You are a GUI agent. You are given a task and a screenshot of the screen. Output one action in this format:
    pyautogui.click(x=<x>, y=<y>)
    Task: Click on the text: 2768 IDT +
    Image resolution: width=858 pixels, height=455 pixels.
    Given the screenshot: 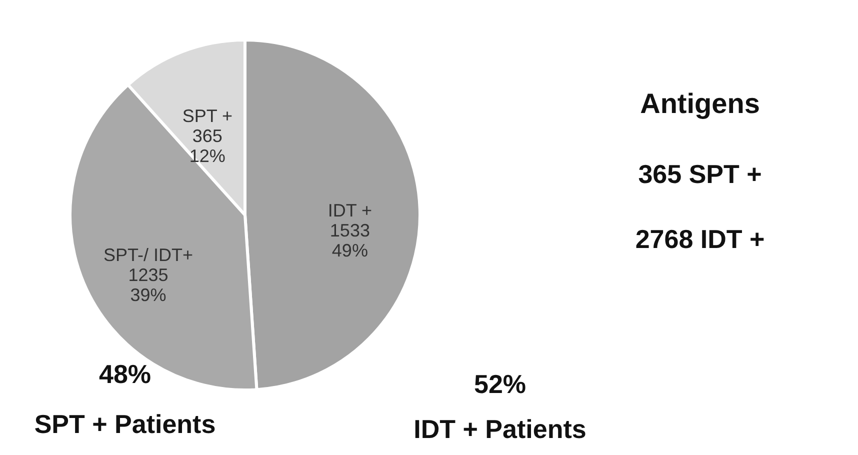 What is the action you would take?
    pyautogui.click(x=700, y=239)
    